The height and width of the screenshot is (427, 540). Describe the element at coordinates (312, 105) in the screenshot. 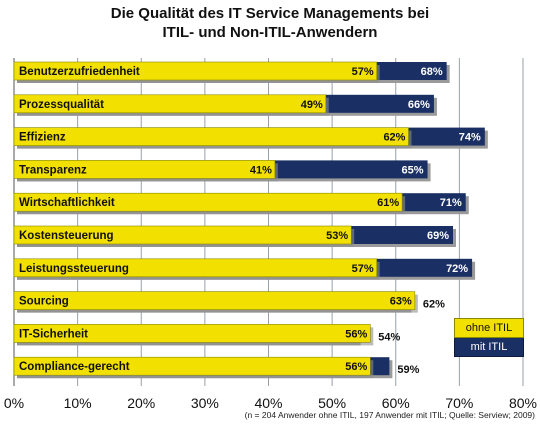

I see `value-label-ohne-itil: 49%` at that location.